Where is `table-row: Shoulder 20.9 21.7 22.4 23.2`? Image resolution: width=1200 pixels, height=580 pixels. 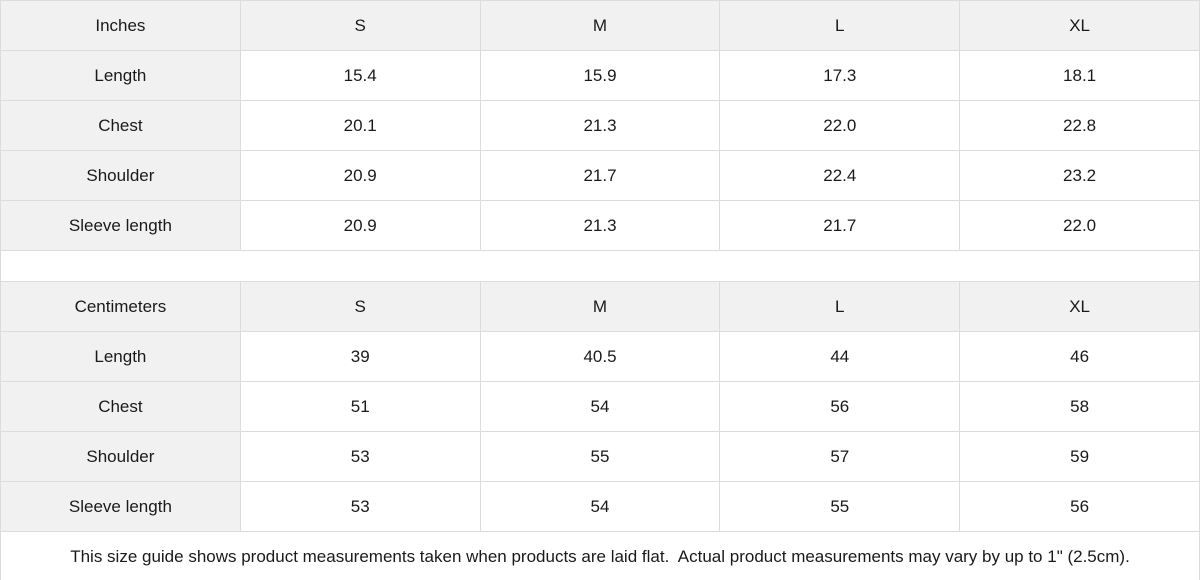 table-row: Shoulder 20.9 21.7 22.4 23.2 is located at coordinates (600, 175).